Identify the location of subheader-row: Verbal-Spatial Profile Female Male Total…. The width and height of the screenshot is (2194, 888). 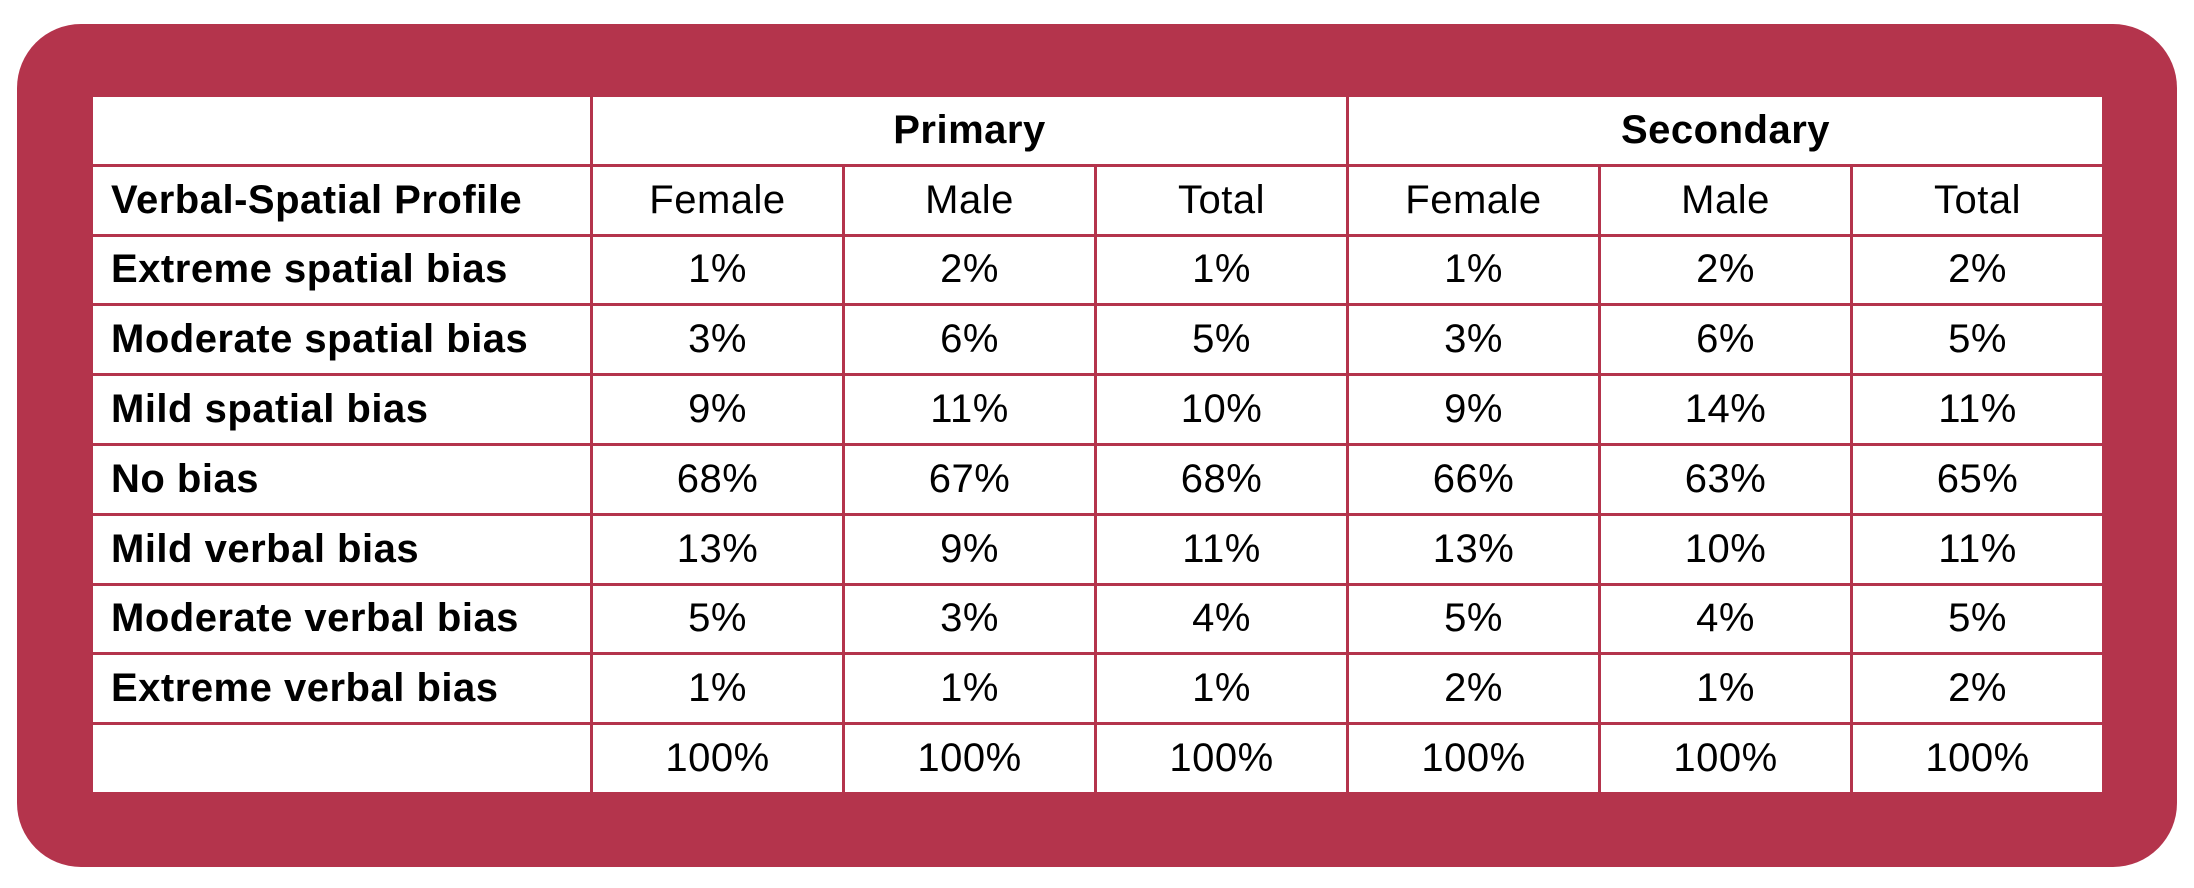
(1098, 200).